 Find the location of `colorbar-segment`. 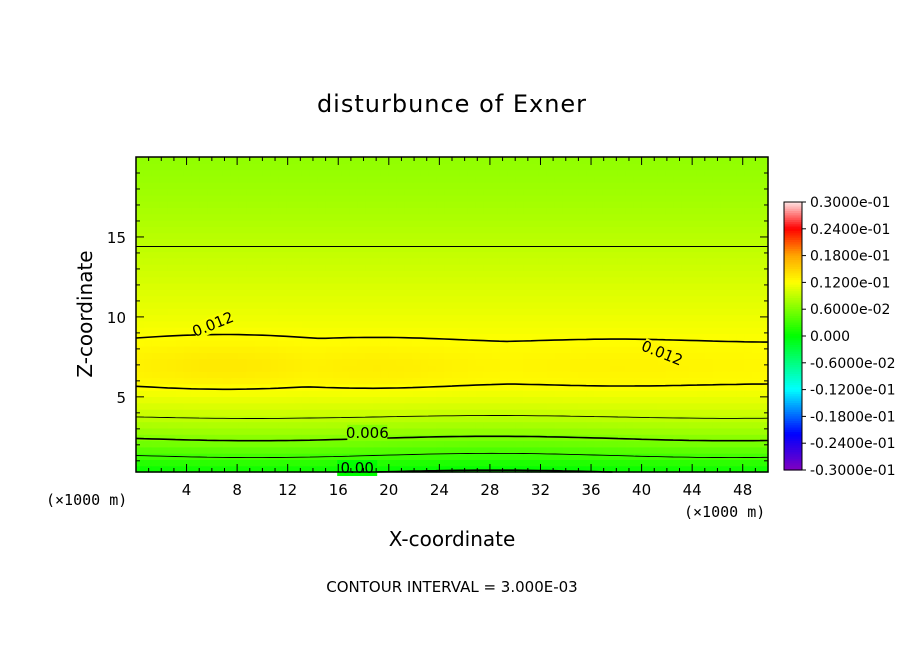

colorbar-segment is located at coordinates (793, 261).